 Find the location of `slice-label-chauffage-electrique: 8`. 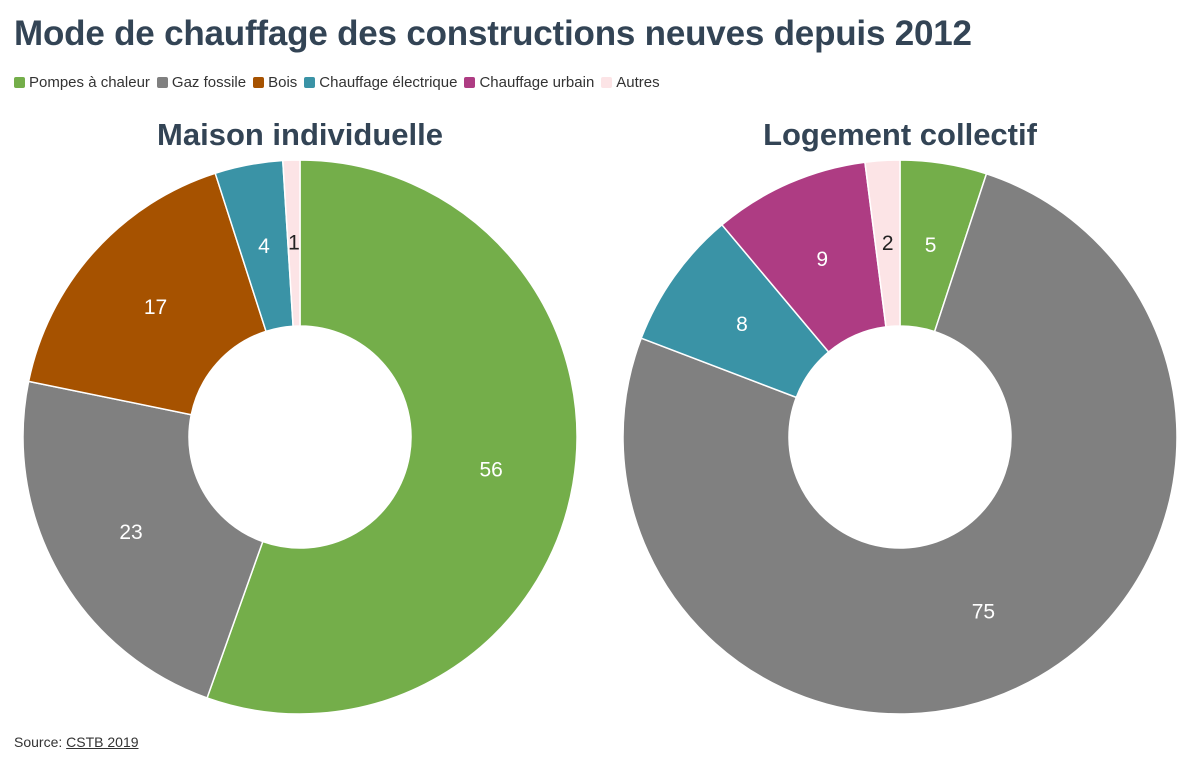

slice-label-chauffage-electrique: 8 is located at coordinates (742, 324).